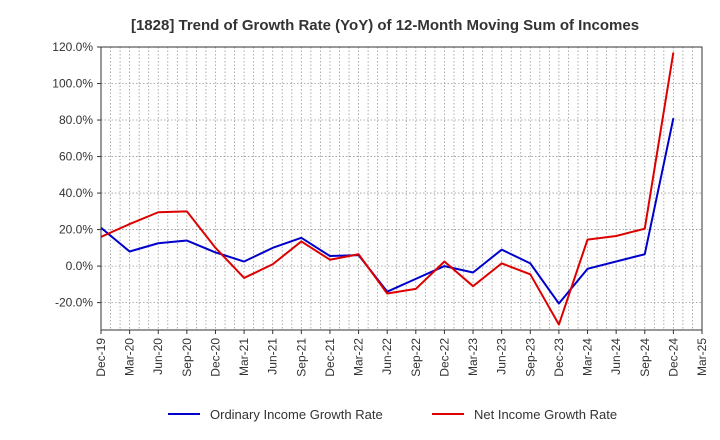 The width and height of the screenshot is (720, 440). I want to click on y-tick-label: 40.0%, so click(76, 193).